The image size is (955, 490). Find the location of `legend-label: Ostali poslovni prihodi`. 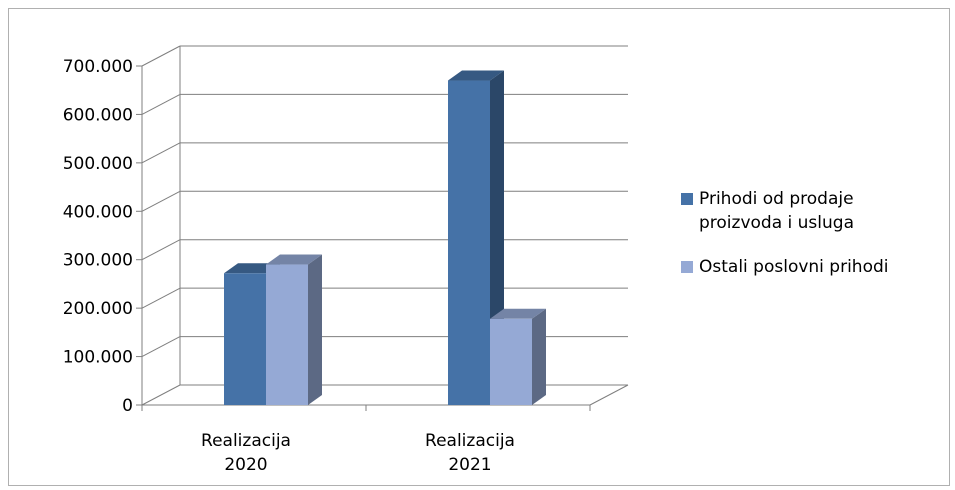

legend-label: Ostali poslovni prihodi is located at coordinates (794, 267).